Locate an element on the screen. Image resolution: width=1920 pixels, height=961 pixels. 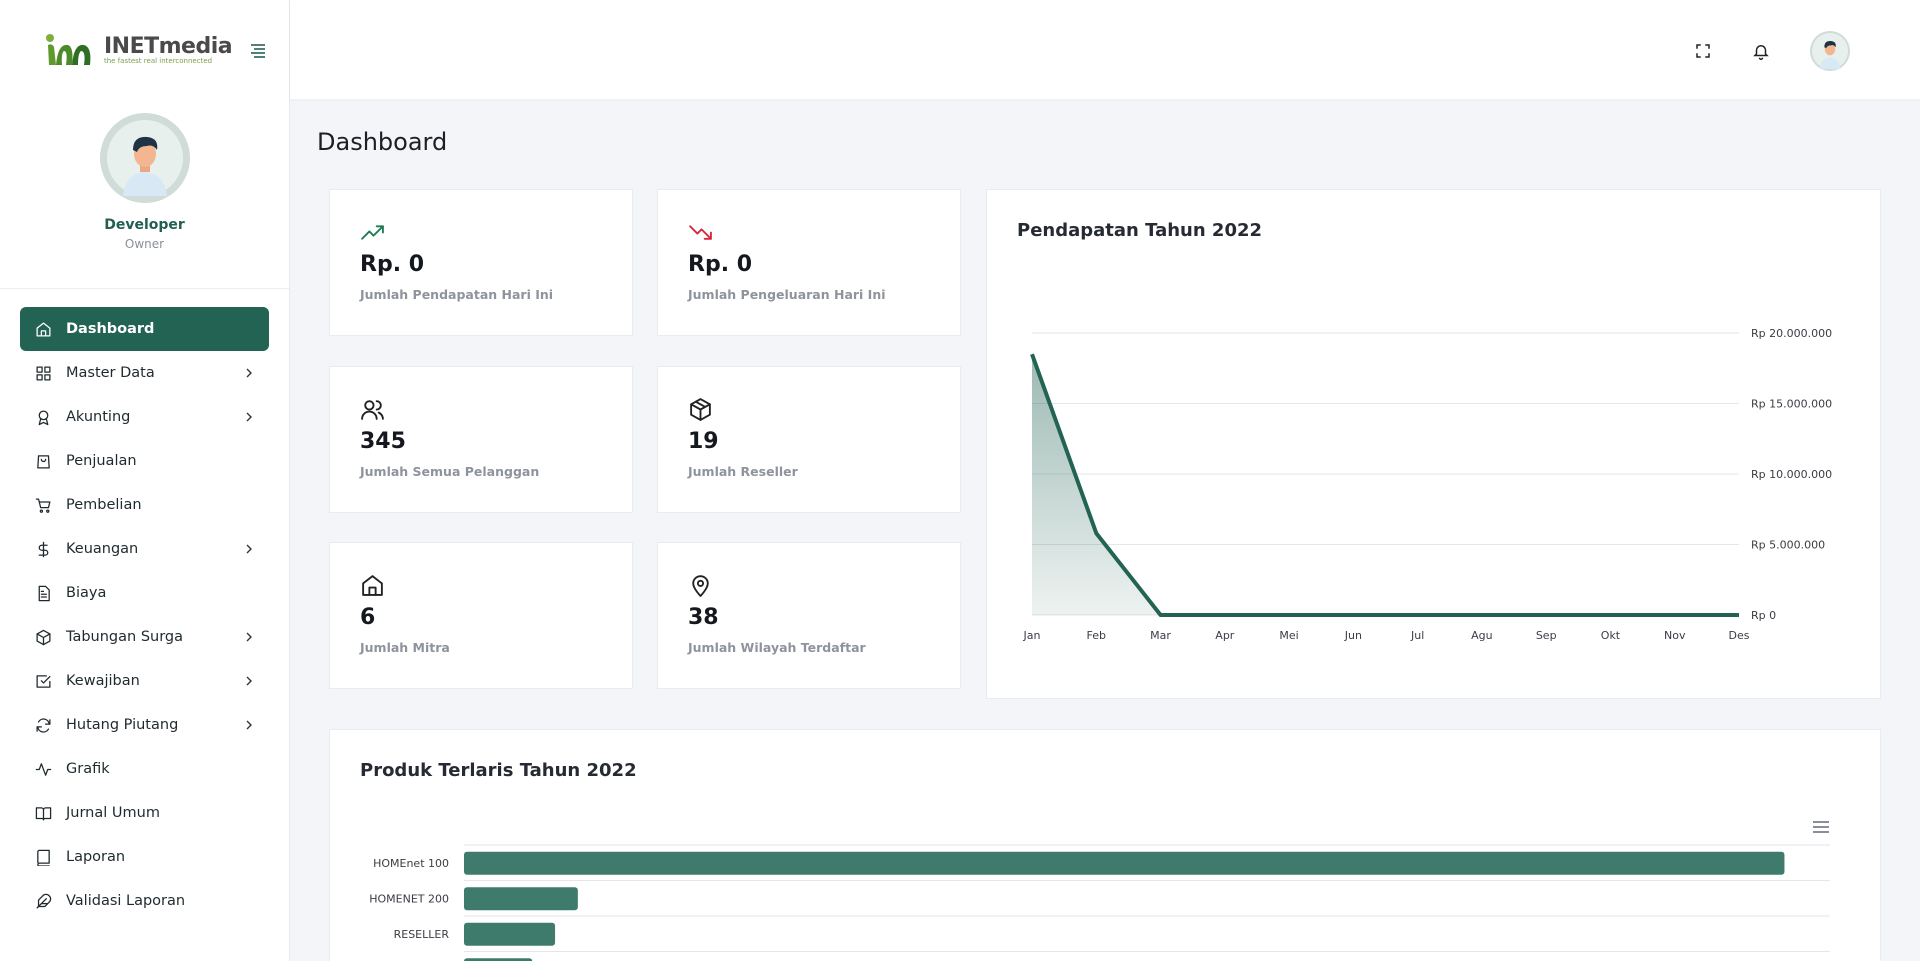
profile-name: Developer is located at coordinates (144, 225).